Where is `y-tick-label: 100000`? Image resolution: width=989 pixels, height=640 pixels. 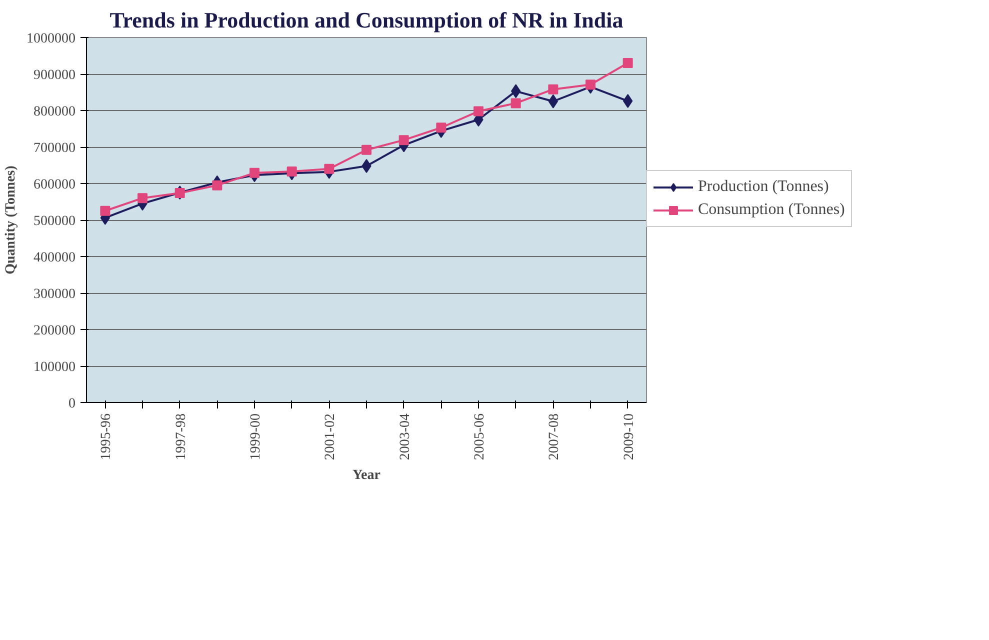 y-tick-label: 100000 is located at coordinates (55, 367).